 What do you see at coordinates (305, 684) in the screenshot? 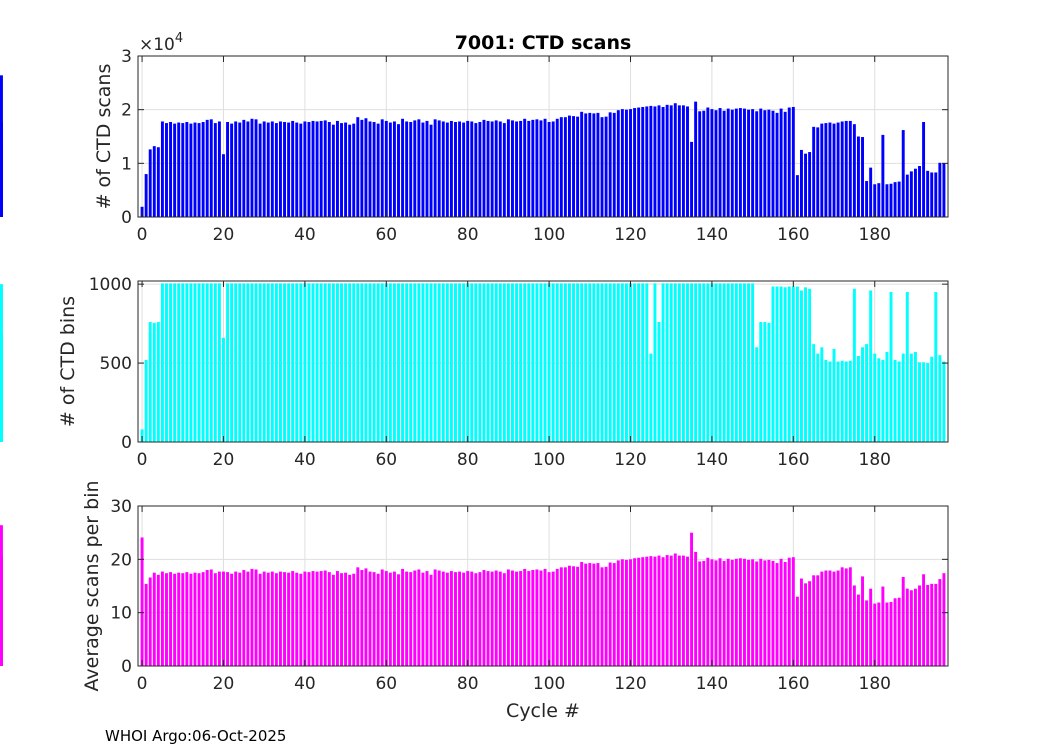
I see `xtick-label-40: 40` at bounding box center [305, 684].